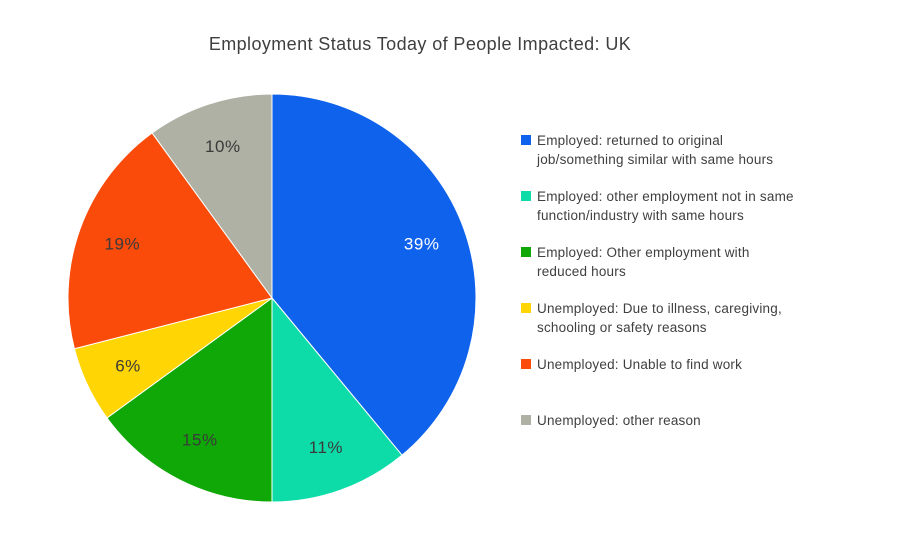  What do you see at coordinates (707, 430) in the screenshot?
I see `legend-item-unemployed-other: Unemployed: other reason` at bounding box center [707, 430].